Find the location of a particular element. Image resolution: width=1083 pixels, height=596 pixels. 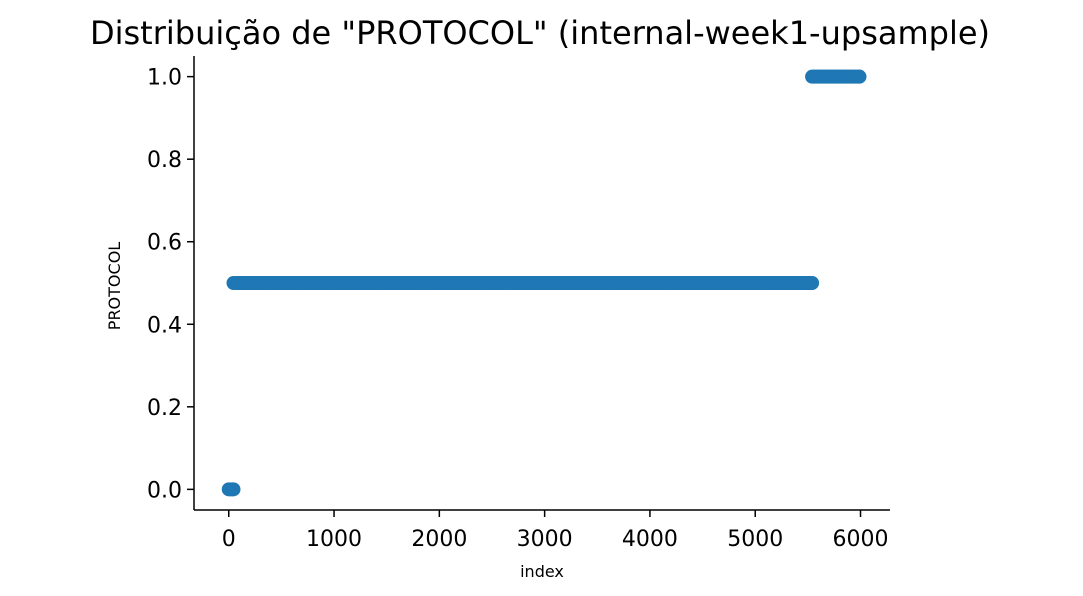

x-axis-title: index is located at coordinates (542, 571).